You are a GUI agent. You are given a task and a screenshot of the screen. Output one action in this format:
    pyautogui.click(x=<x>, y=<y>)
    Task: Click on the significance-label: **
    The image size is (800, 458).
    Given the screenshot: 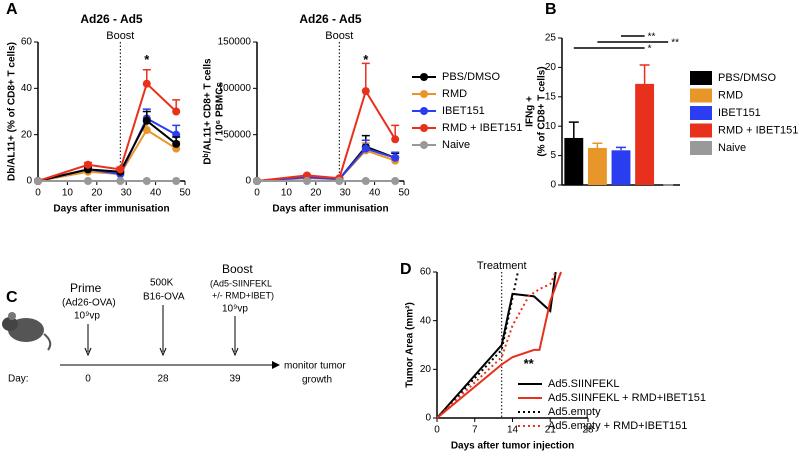 What is the action you would take?
    pyautogui.click(x=675, y=43)
    